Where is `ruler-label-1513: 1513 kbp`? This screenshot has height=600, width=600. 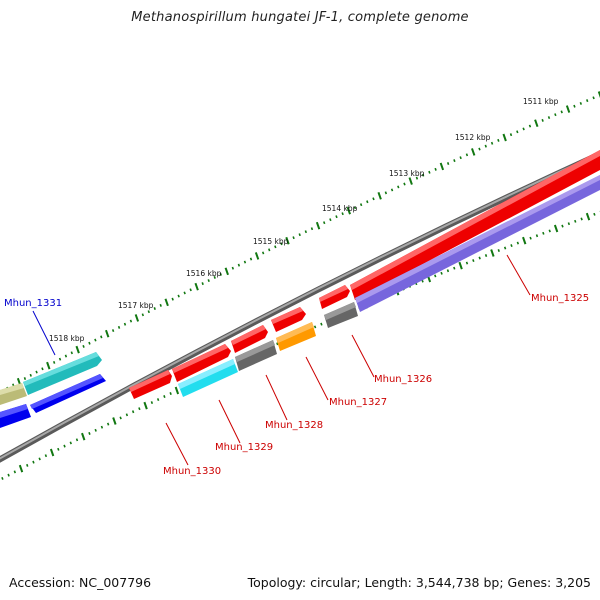
ruler-label-1513: 1513 kbp is located at coordinates (407, 173).